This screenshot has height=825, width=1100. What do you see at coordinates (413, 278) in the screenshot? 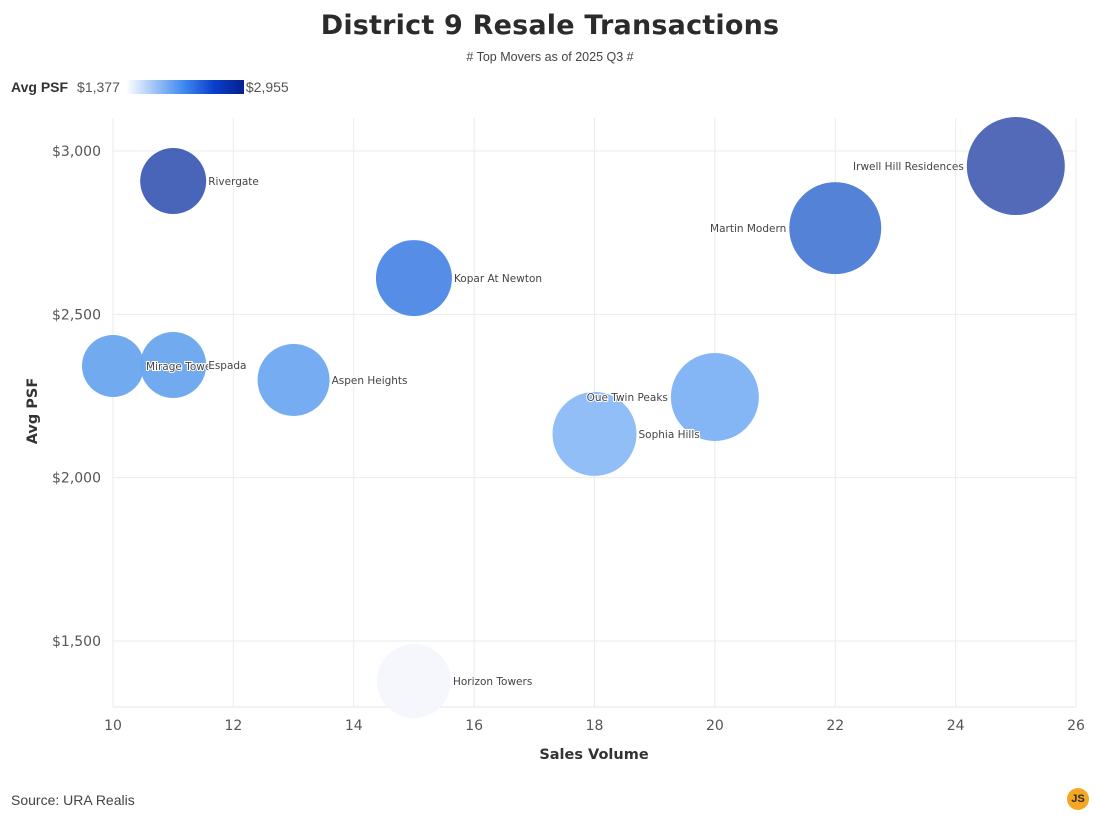
I see `bubble-kopar-at-newton` at bounding box center [413, 278].